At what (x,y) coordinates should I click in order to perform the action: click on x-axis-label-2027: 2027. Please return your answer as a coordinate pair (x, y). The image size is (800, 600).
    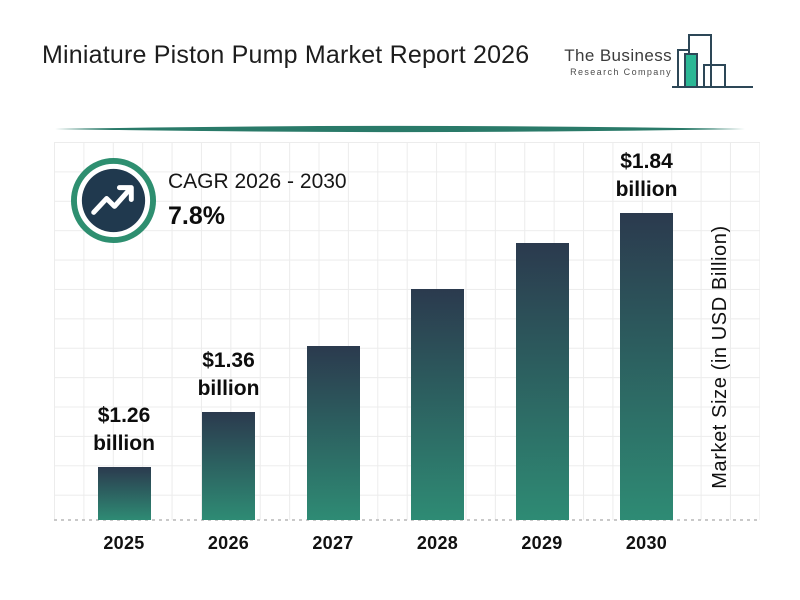
    Looking at the image, I should click on (333, 543).